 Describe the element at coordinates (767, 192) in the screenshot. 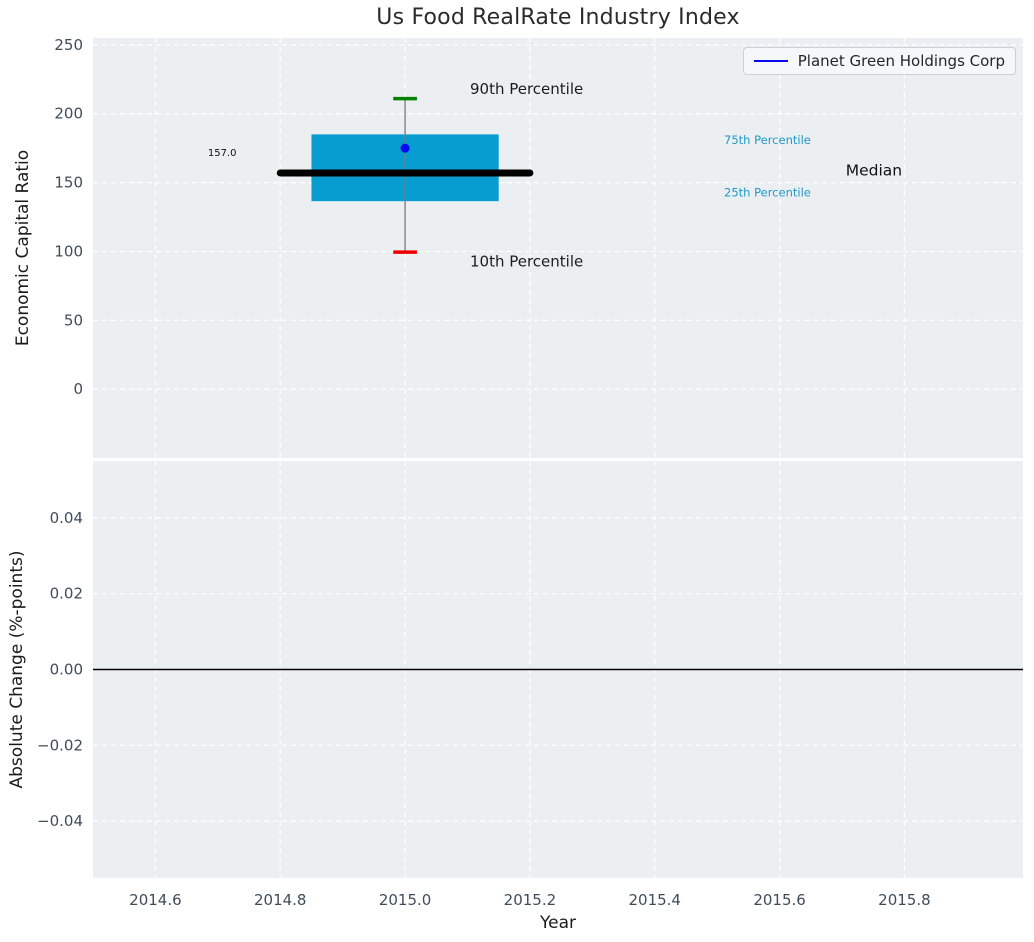

I see `annotation-25th-percentile: 25th Percentile` at that location.